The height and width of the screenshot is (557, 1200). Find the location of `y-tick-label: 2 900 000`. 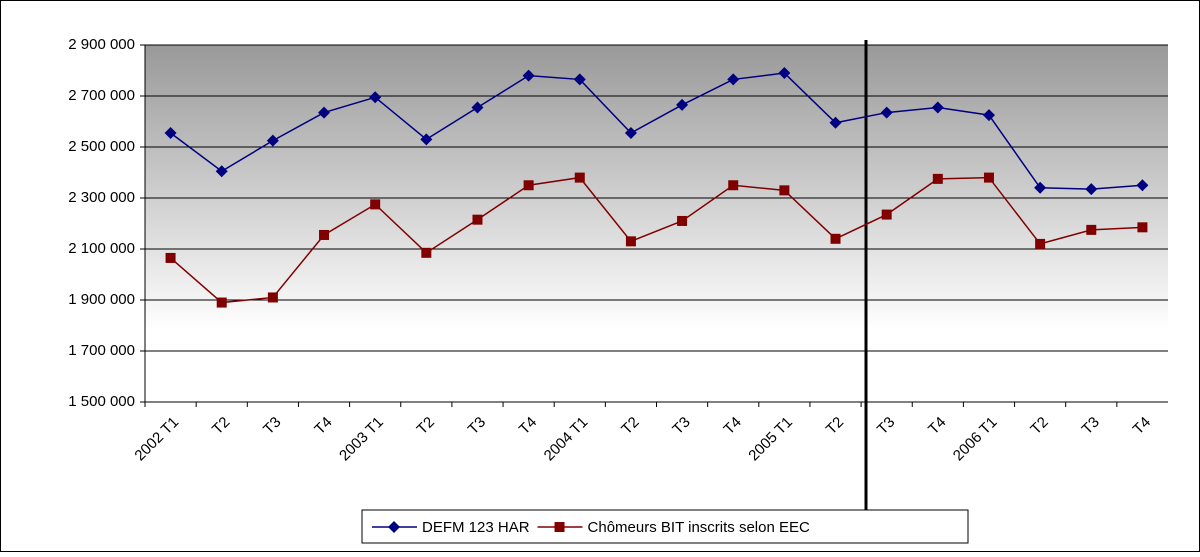

y-tick-label: 2 900 000 is located at coordinates (101, 44).